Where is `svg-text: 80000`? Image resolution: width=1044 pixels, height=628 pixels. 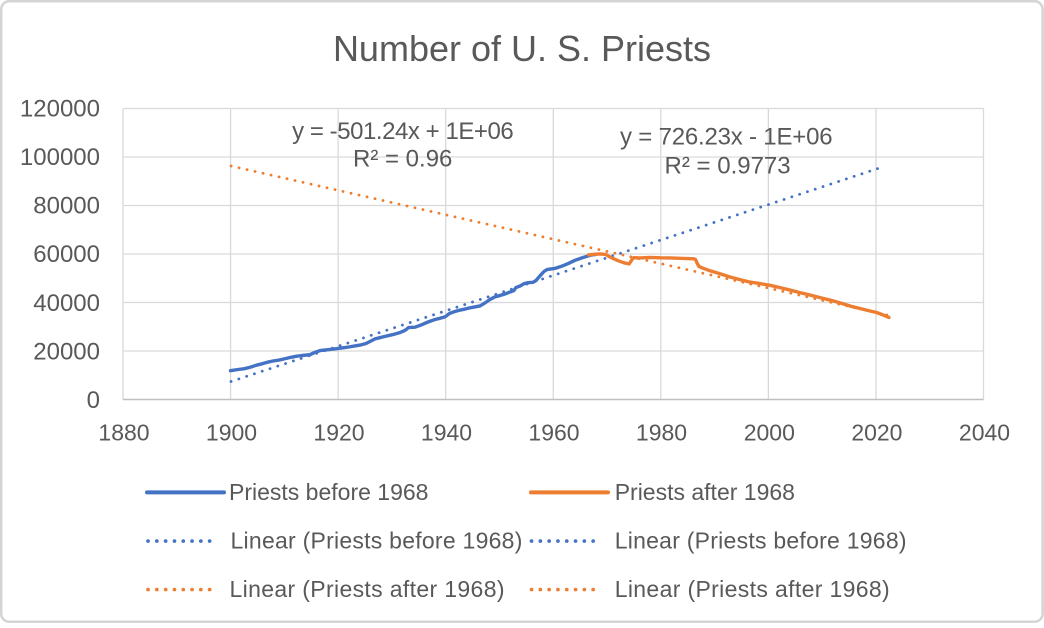 svg-text: 80000 is located at coordinates (66, 206).